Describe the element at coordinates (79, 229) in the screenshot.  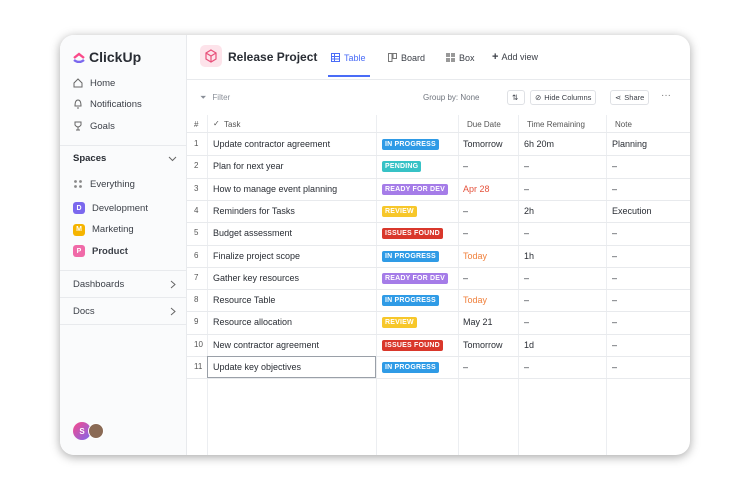
I see `space-badge: M` at that location.